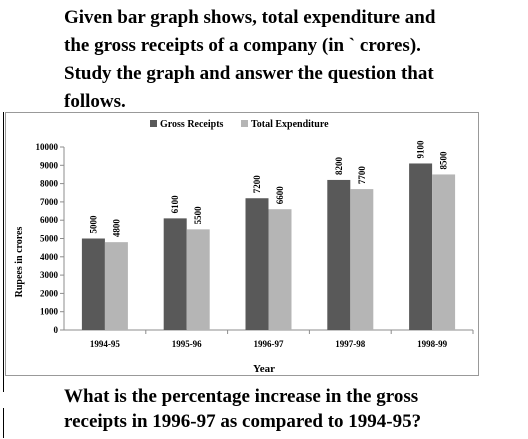 The image size is (528, 439). I want to click on y-tick-label: 5000, so click(49, 239).